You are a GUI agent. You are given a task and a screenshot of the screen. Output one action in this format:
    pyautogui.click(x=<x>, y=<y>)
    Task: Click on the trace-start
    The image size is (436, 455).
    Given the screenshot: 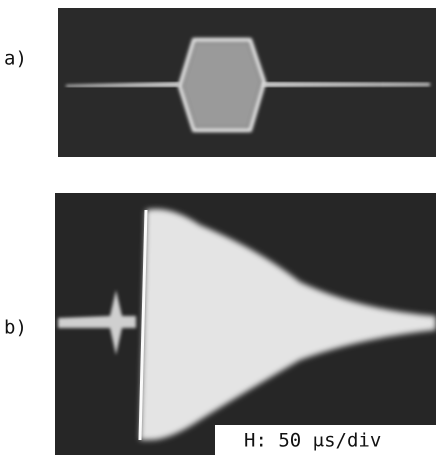 What is the action you would take?
    pyautogui.click(x=97, y=322)
    